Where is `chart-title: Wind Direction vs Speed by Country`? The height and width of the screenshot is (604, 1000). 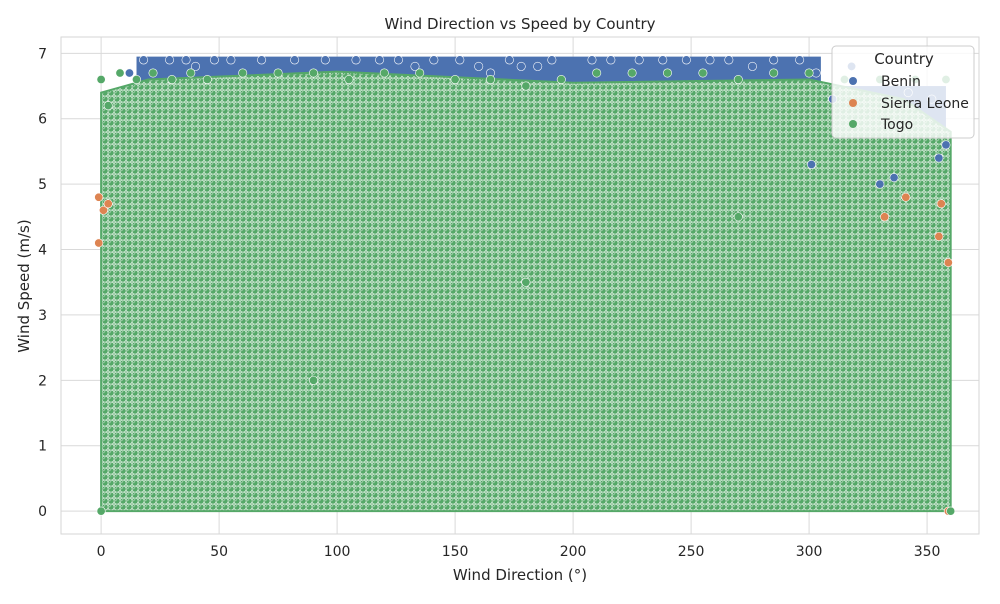
chart-title: Wind Direction vs Speed by Country is located at coordinates (519, 24).